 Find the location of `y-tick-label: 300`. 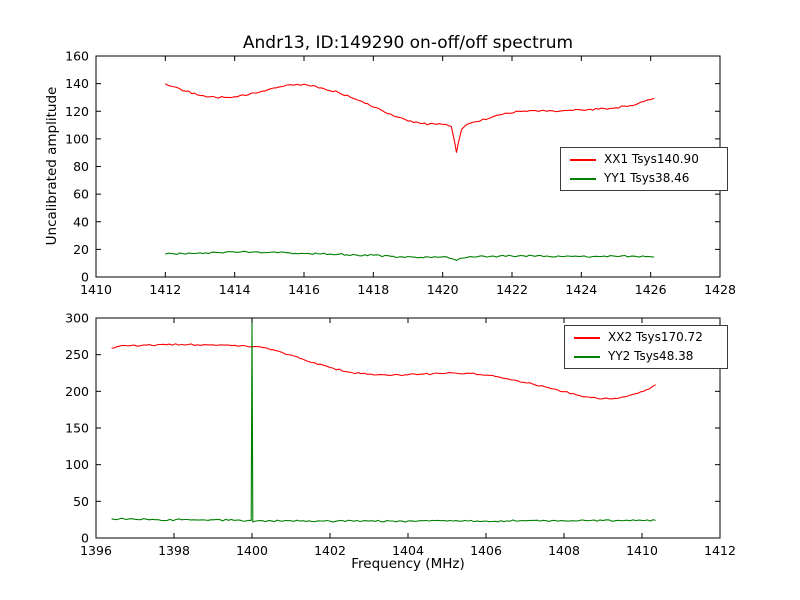

y-tick-label: 300 is located at coordinates (77, 318).